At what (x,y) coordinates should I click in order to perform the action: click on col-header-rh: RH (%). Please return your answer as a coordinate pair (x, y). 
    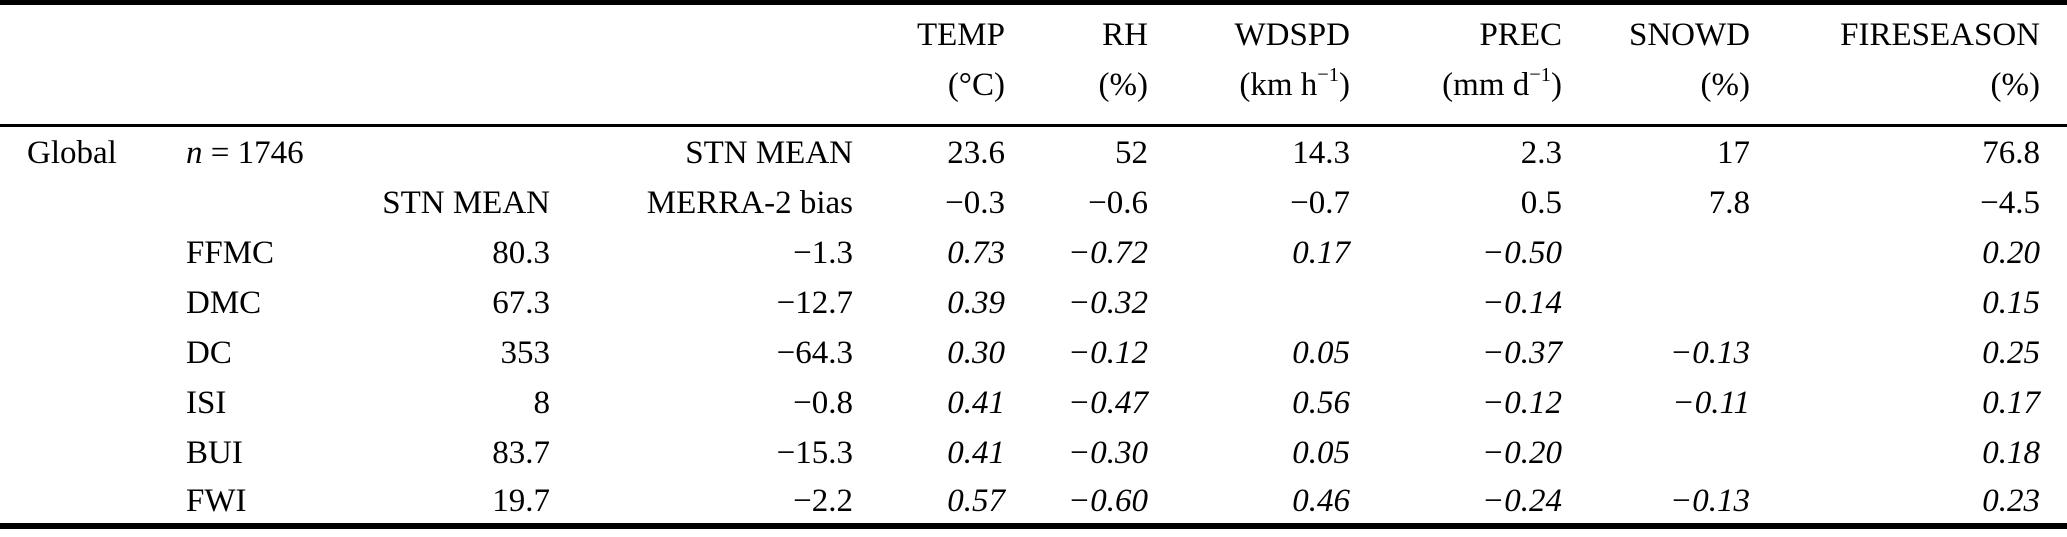
    Looking at the image, I should click on (1076, 64).